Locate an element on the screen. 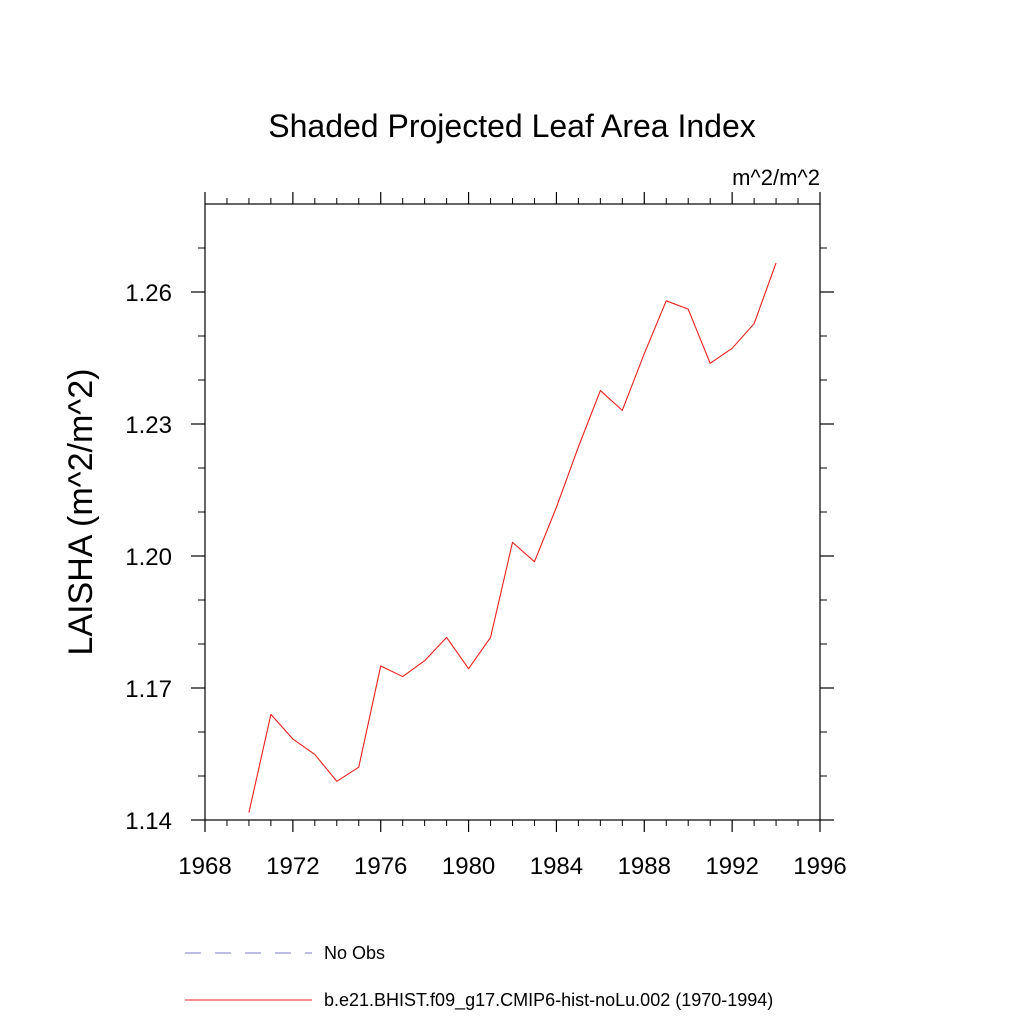  x-tick-label: 1980 is located at coordinates (468, 866).